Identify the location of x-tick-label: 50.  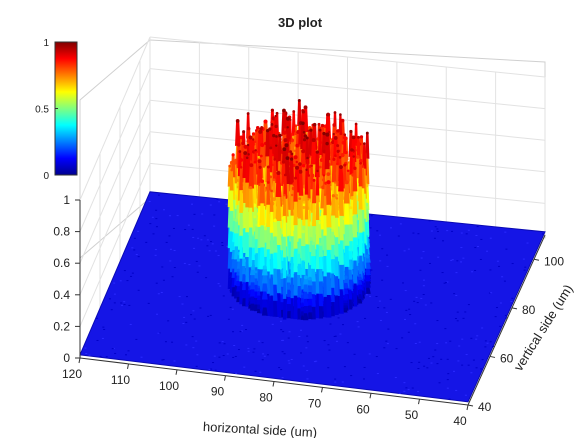
(412, 415).